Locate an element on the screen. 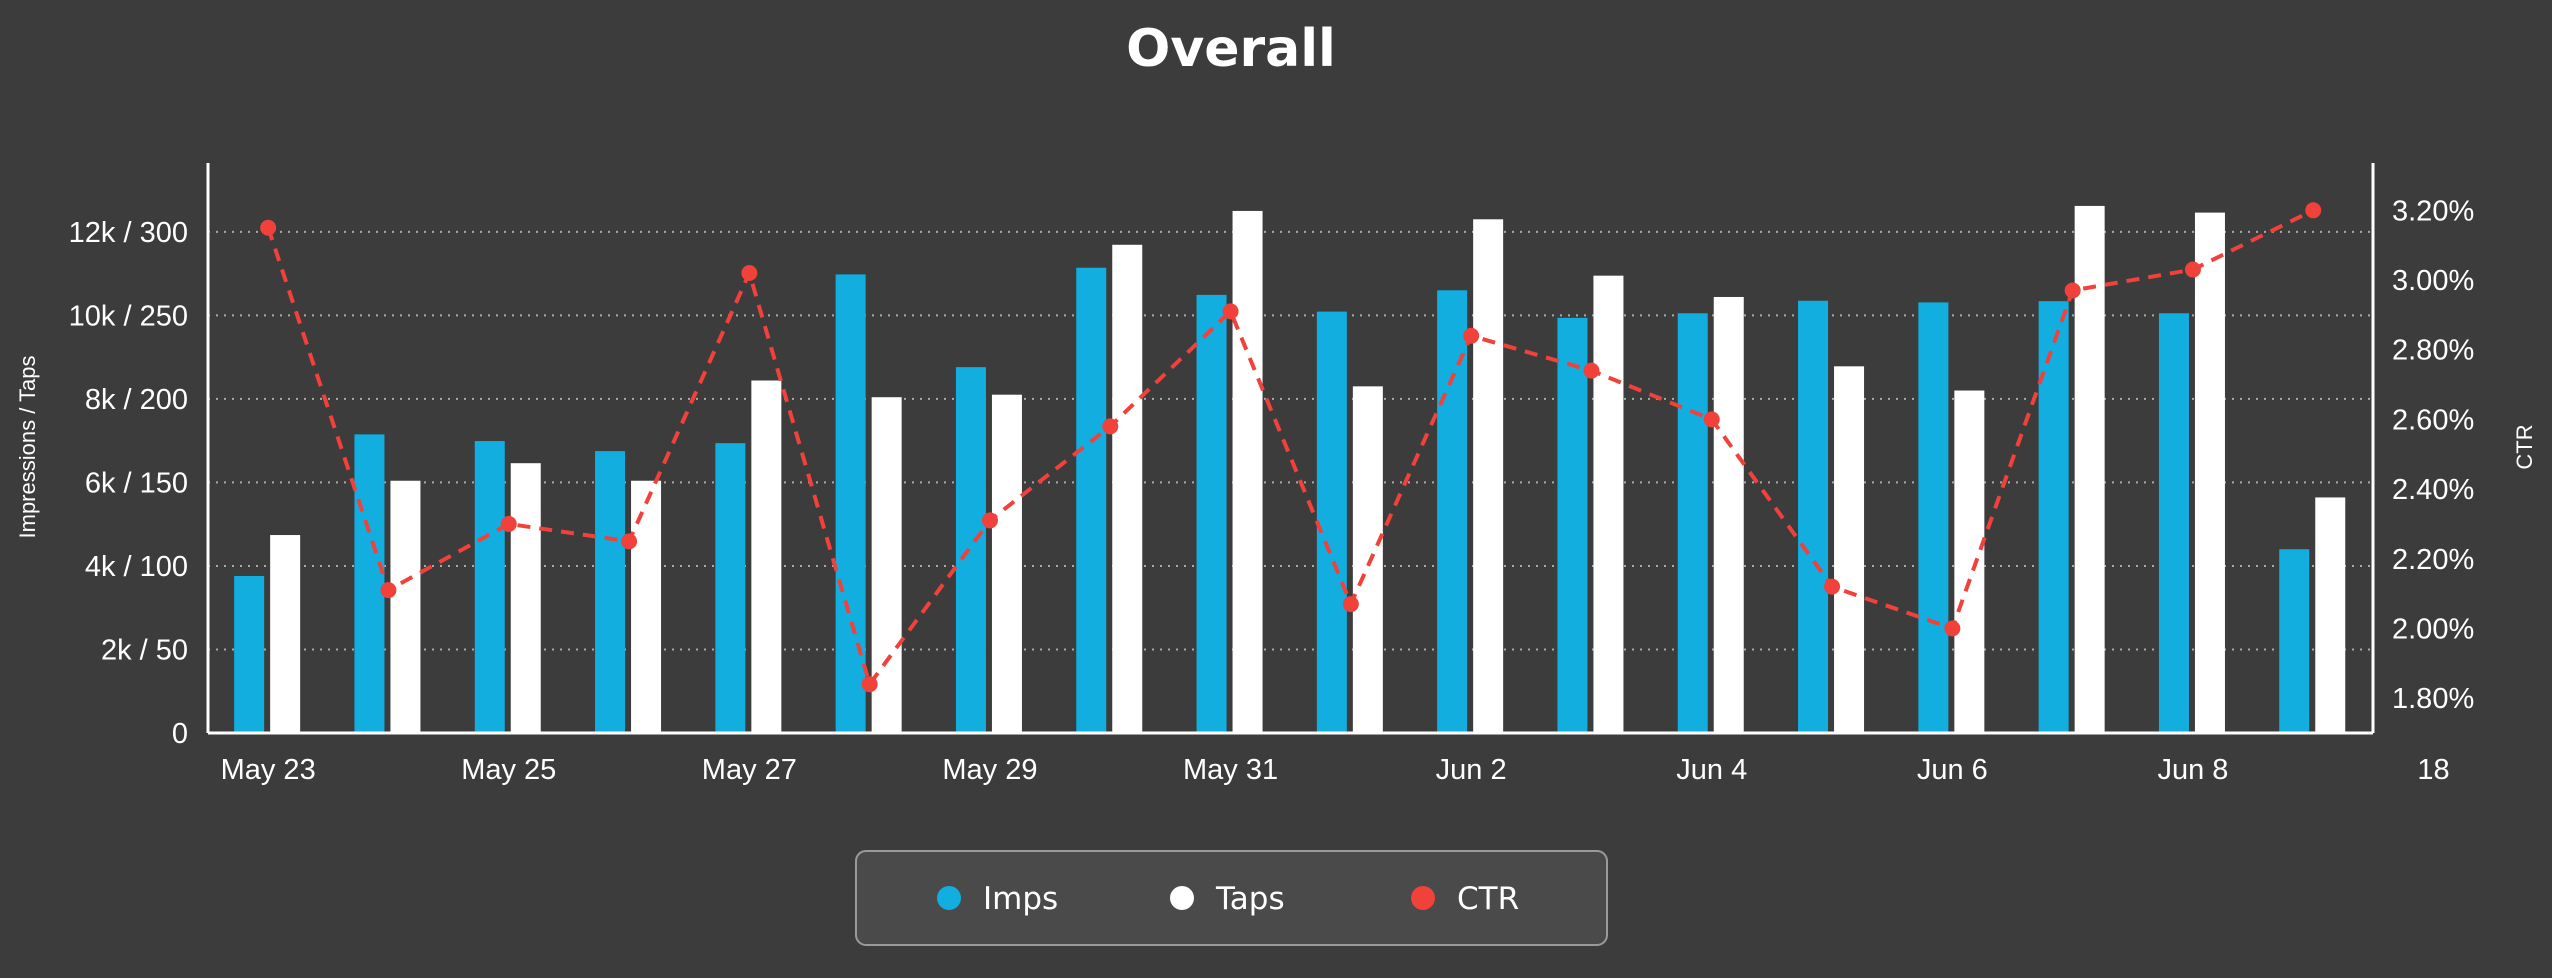 This screenshot has height=978, width=2552. y-left-tick-label: 0 is located at coordinates (180, 734).